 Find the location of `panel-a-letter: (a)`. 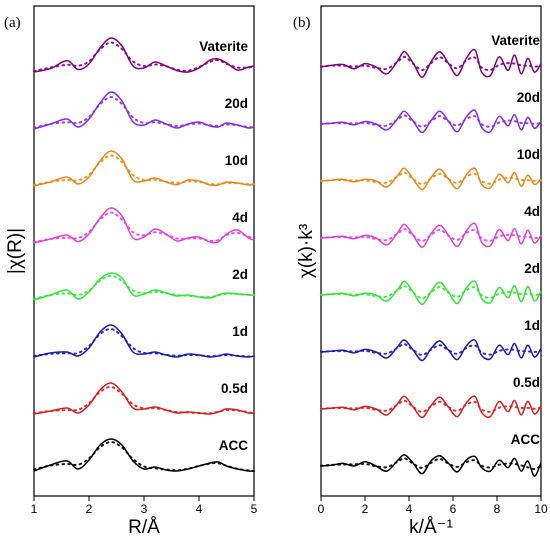

panel-a-letter: (a) is located at coordinates (12, 23).